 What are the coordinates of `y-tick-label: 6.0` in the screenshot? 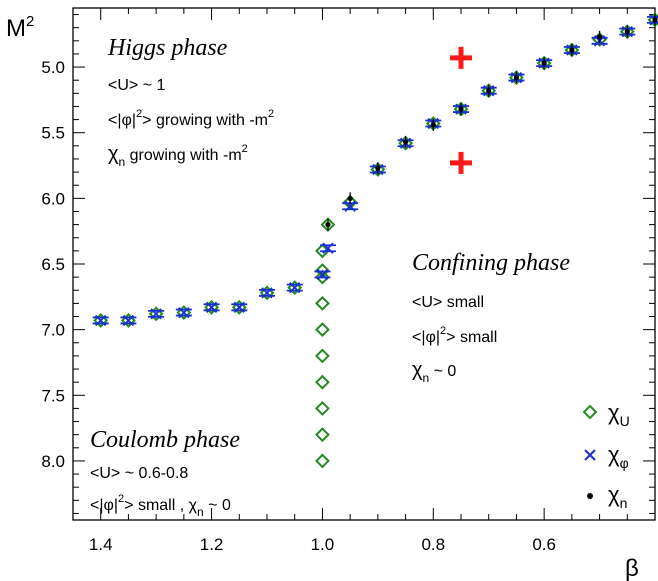 It's located at (53, 198).